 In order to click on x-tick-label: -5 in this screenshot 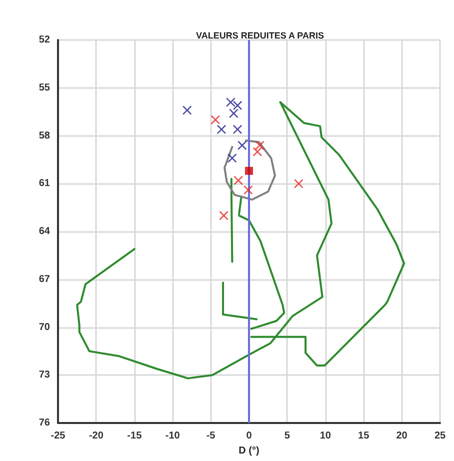, I will do `click(211, 436)`.